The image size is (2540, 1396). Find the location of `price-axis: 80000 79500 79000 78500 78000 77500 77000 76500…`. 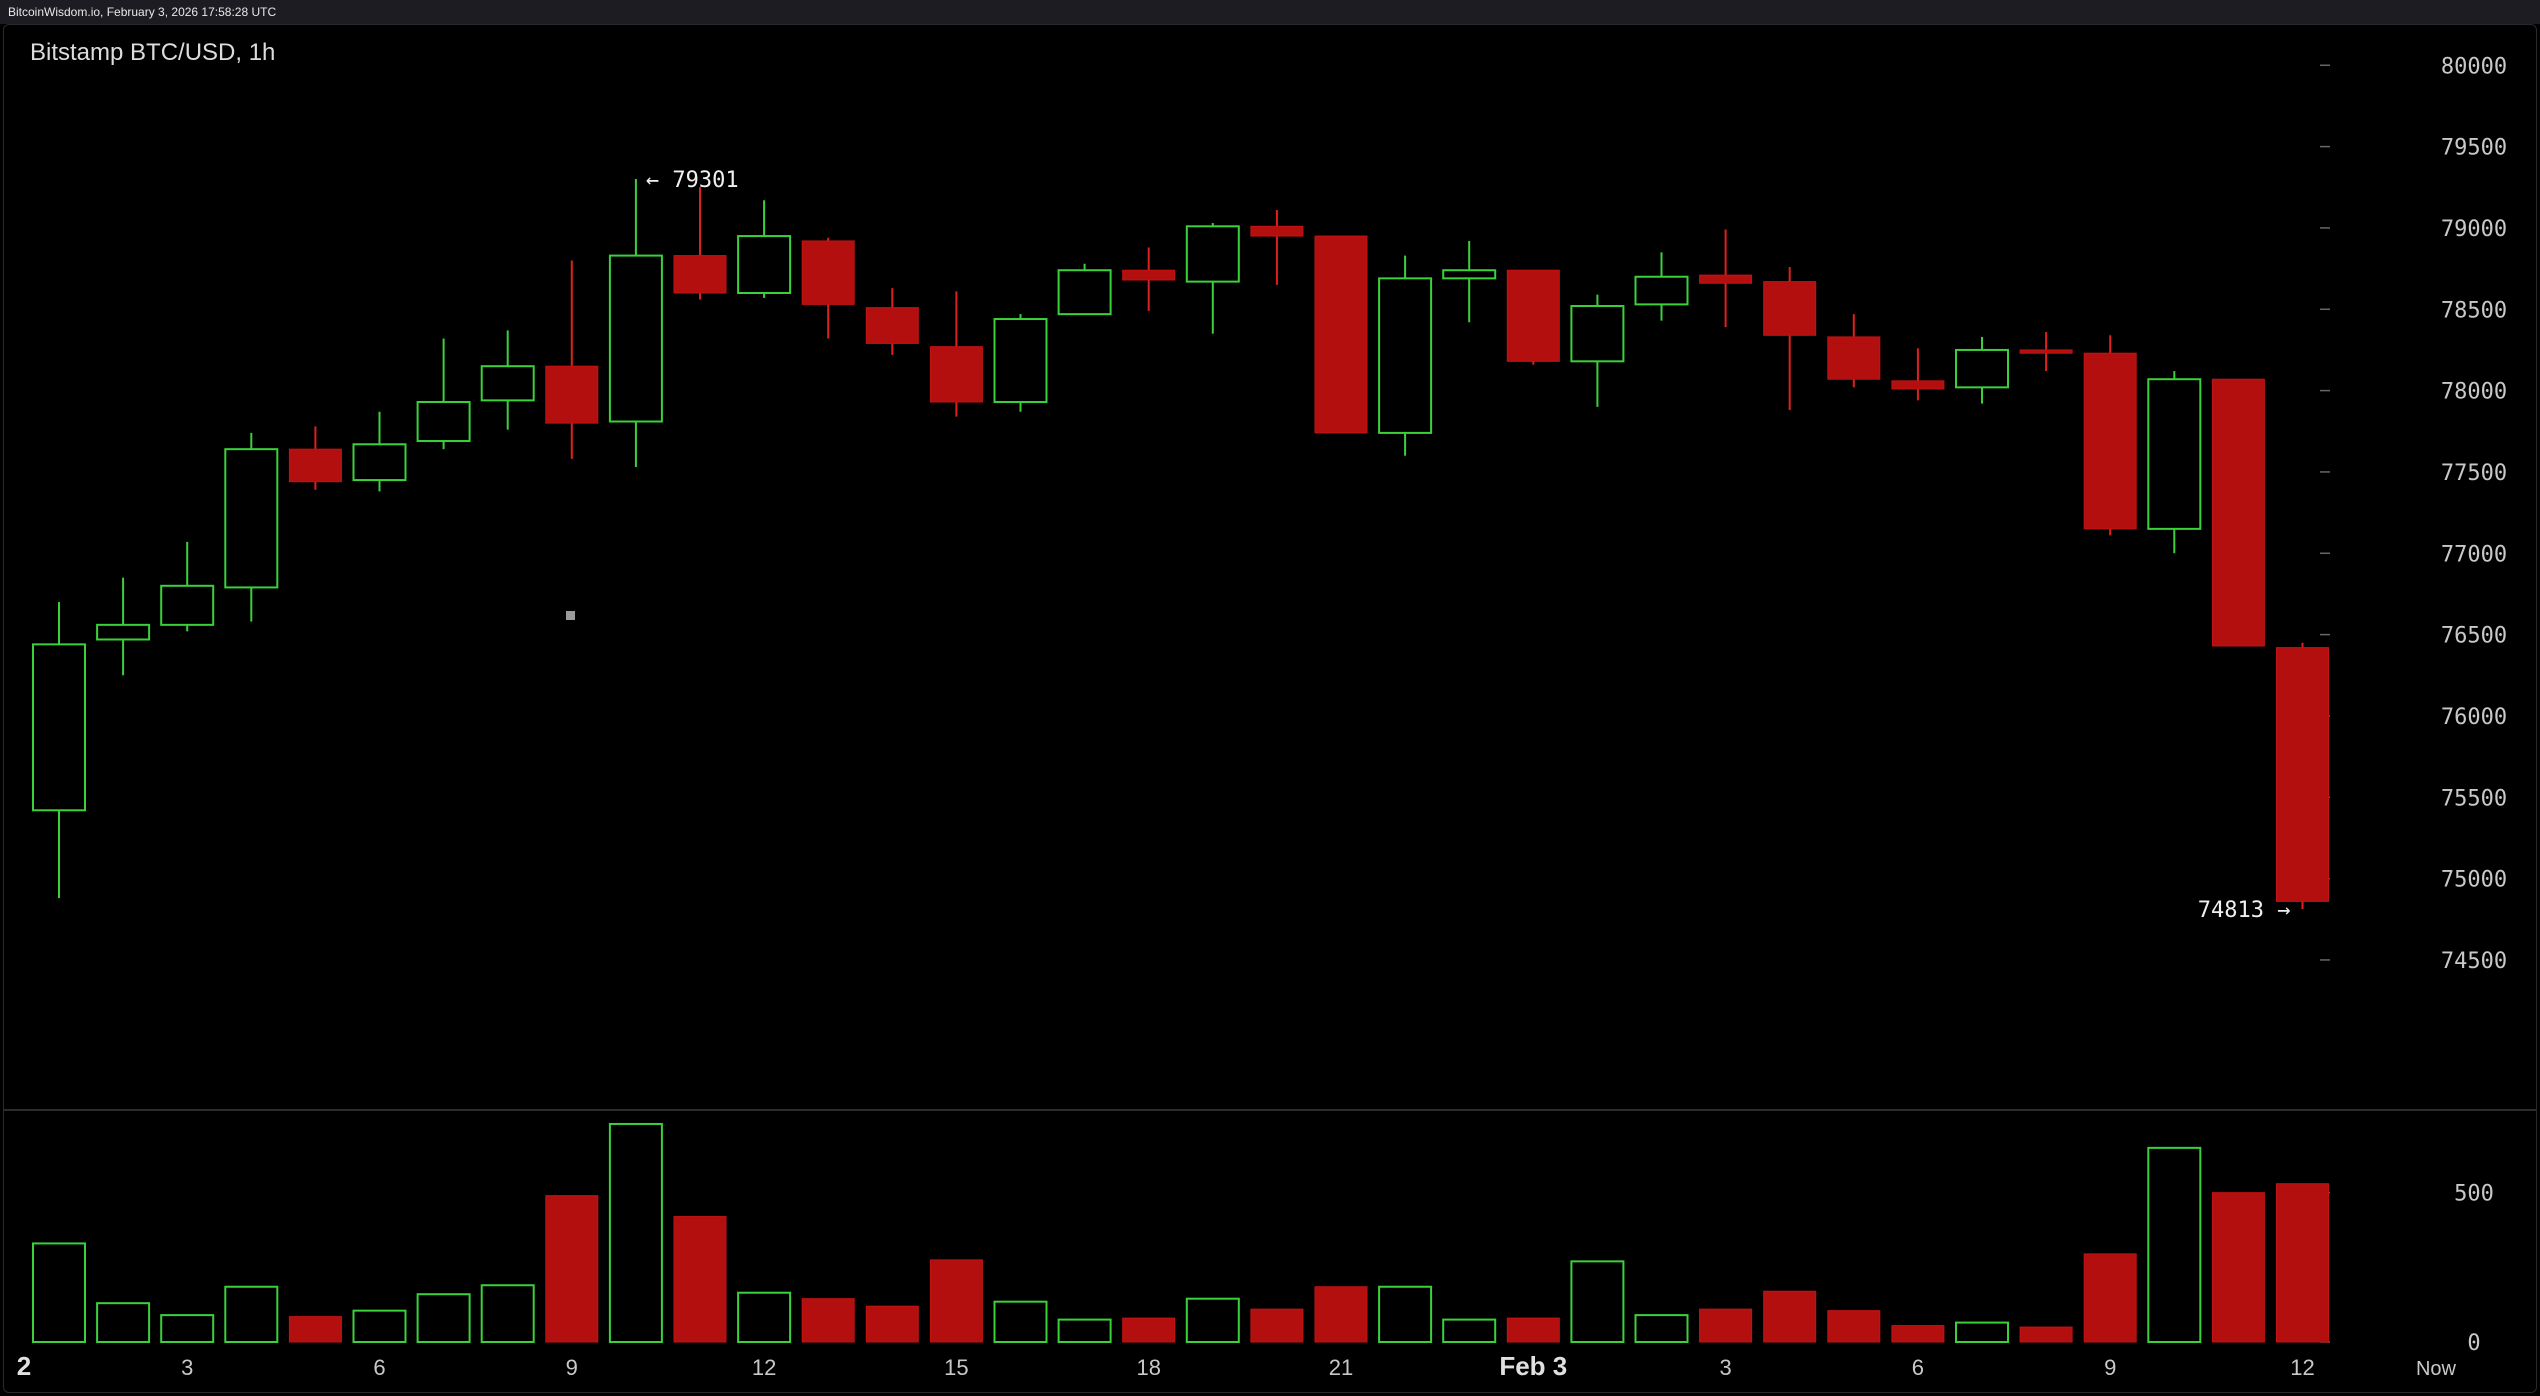

price-axis: 80000 79500 79000 78500 78000 77500 77000 76500… is located at coordinates (2413, 514).